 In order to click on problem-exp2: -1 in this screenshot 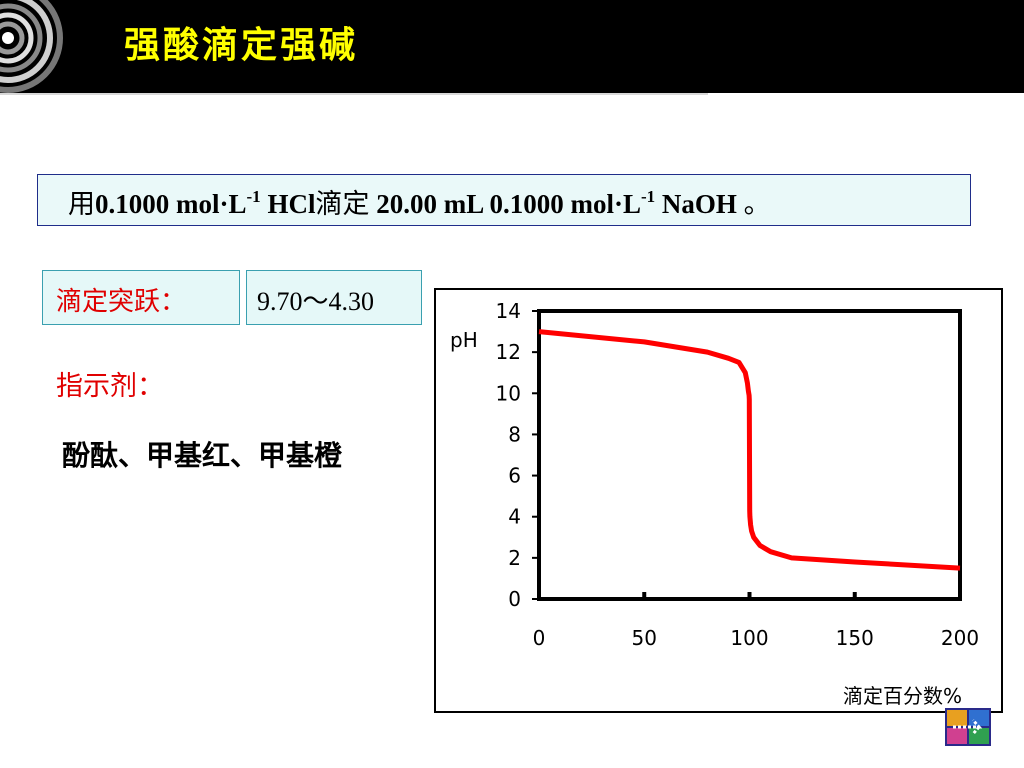, I will do `click(648, 196)`.